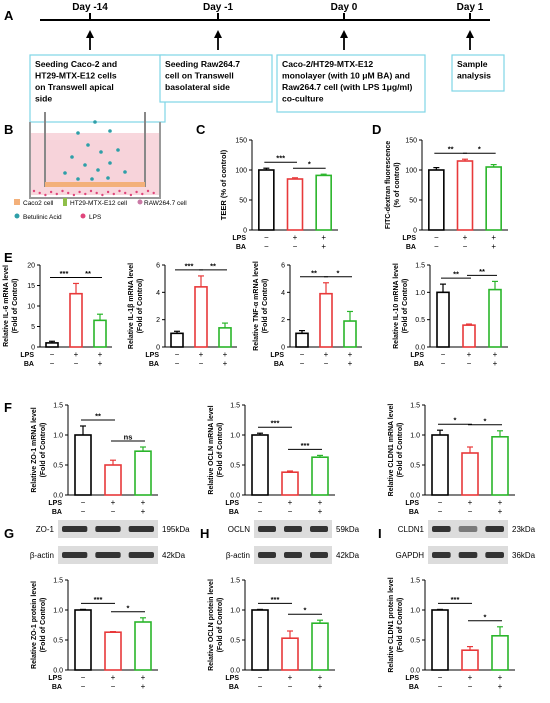 The height and width of the screenshot is (703, 550). Describe the element at coordinates (283, 348) in the screenshot. I see `y-tick-label: 0` at that location.